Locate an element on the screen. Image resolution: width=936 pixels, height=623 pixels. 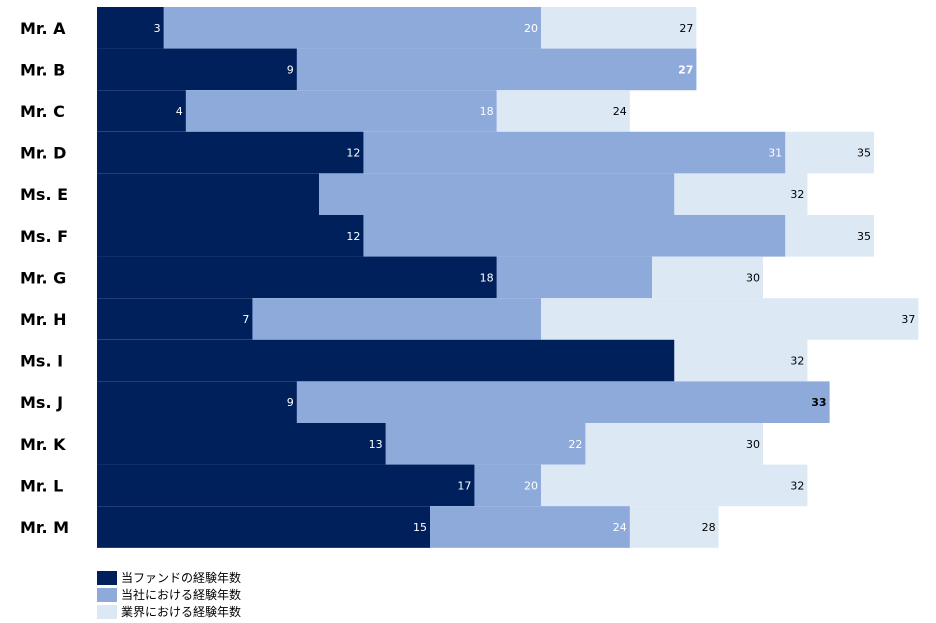
bar-fund-ms-j is located at coordinates (197, 402).